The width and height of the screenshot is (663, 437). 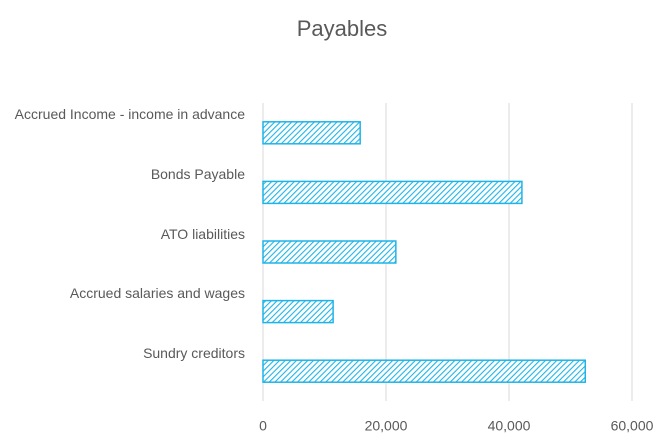 What do you see at coordinates (342, 28) in the screenshot?
I see `chart-title: Payables` at bounding box center [342, 28].